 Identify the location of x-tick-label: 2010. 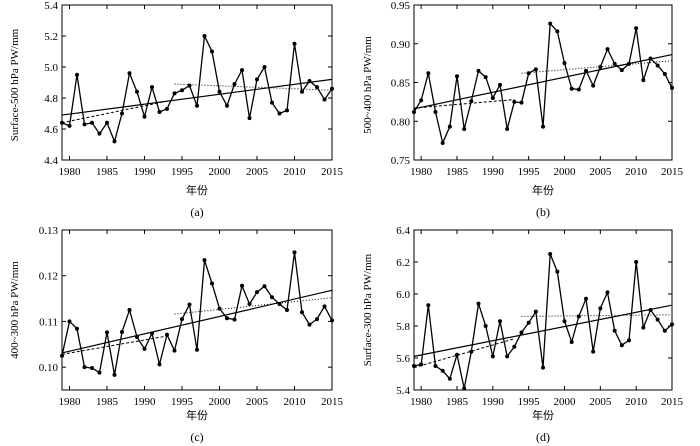
(636, 402).